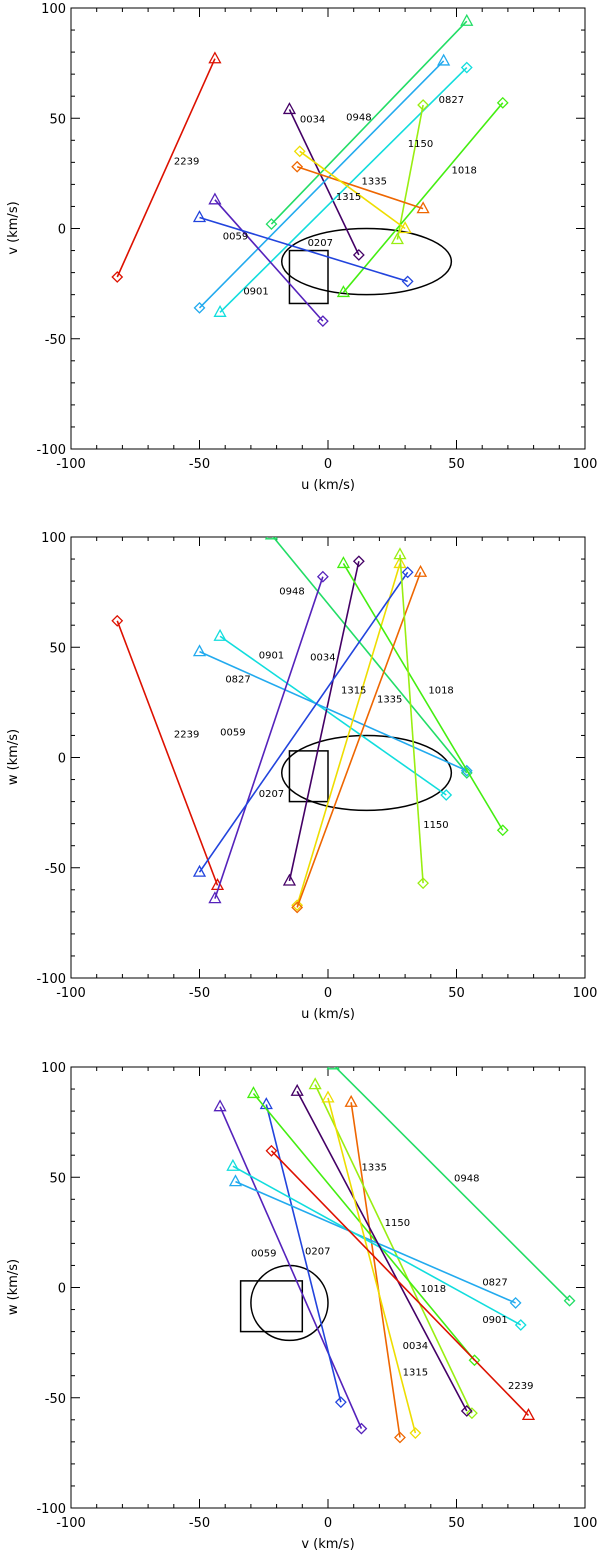 The width and height of the screenshot is (600, 1554). I want to click on vw-x-tick-label: -100, so click(71, 1523).